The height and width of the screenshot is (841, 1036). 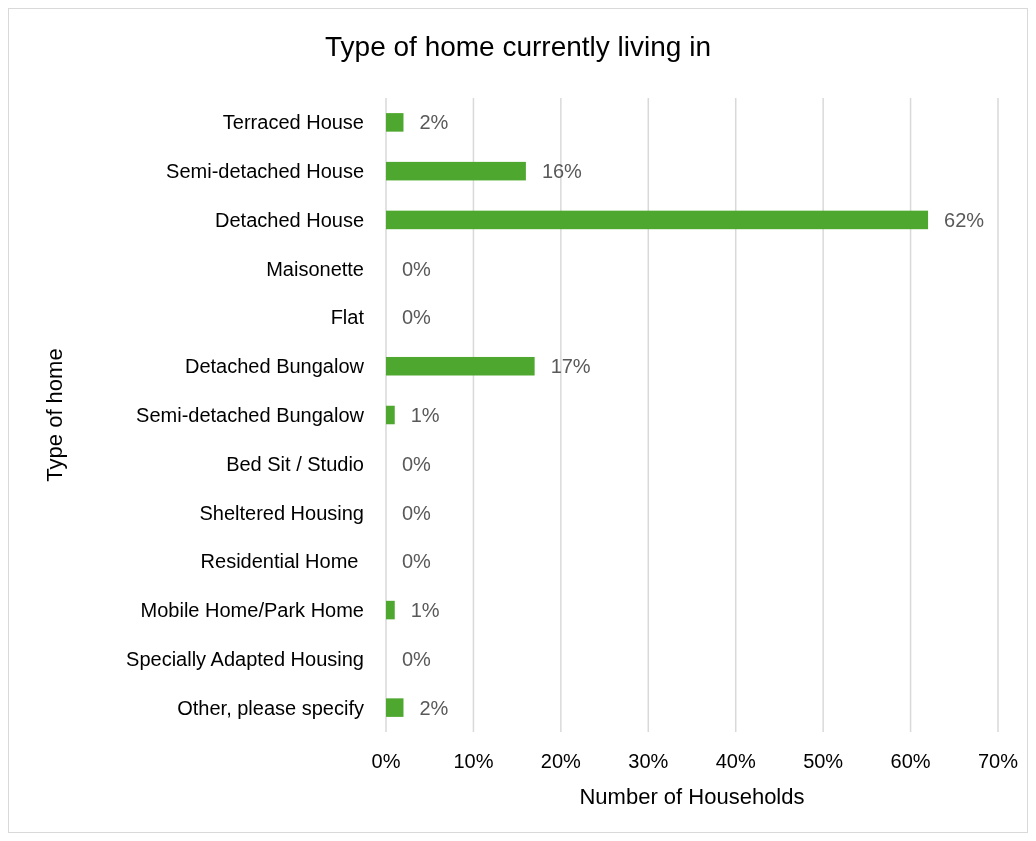 What do you see at coordinates (265, 171) in the screenshot?
I see `y-tick-label: Semi-detached House` at bounding box center [265, 171].